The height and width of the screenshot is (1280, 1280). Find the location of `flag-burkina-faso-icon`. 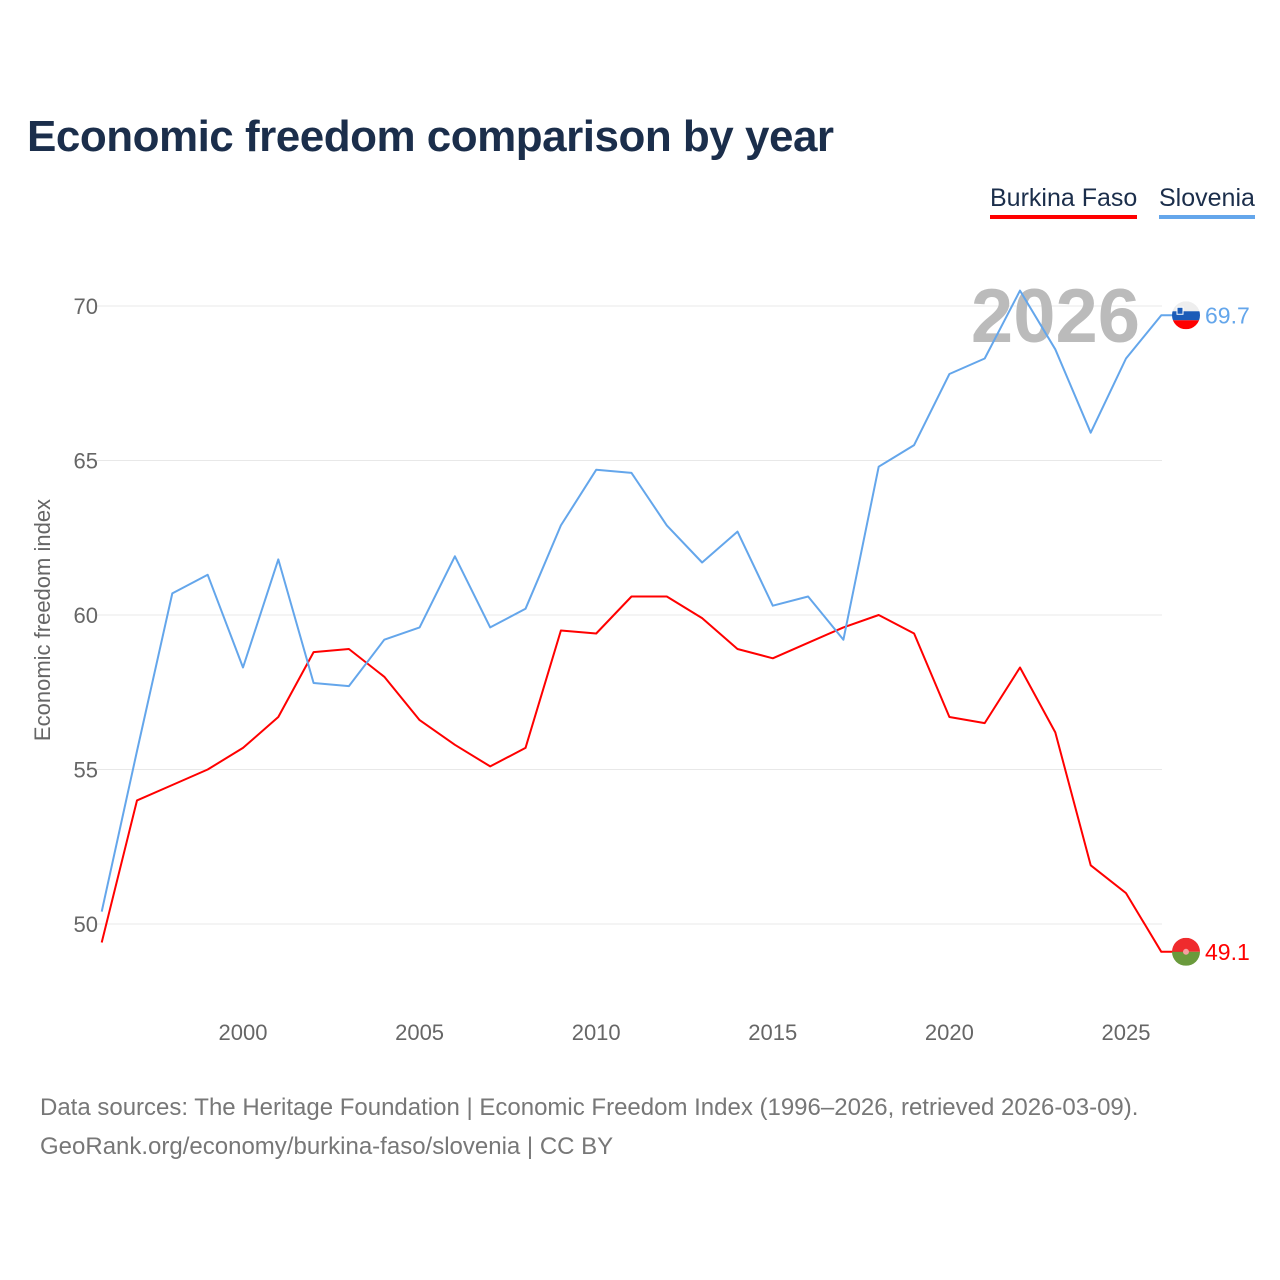

flag-burkina-faso-icon is located at coordinates (1186, 951).